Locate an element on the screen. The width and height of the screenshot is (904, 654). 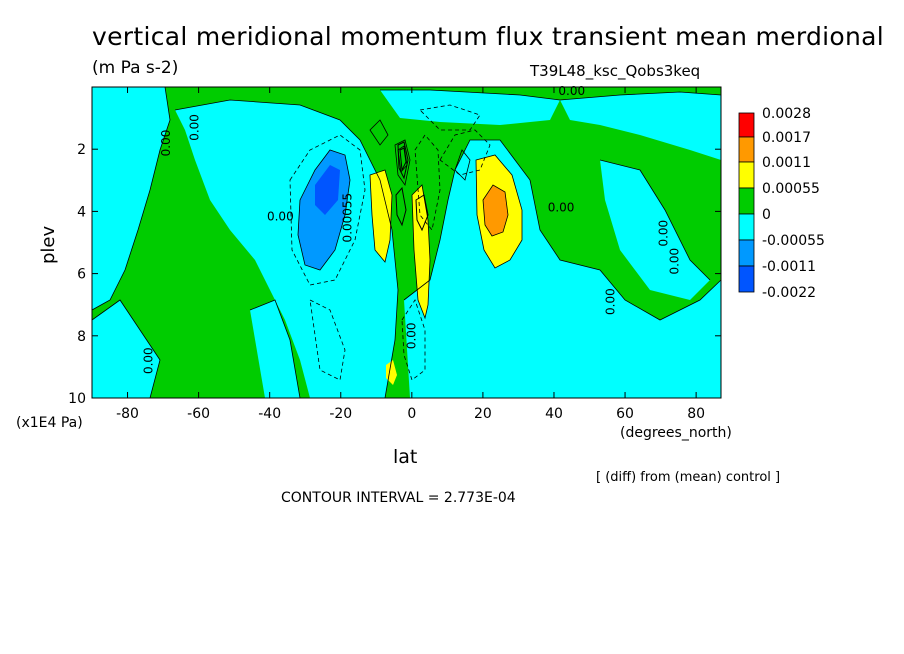
fill-cyan-midsouth is located at coordinates (275, 349).